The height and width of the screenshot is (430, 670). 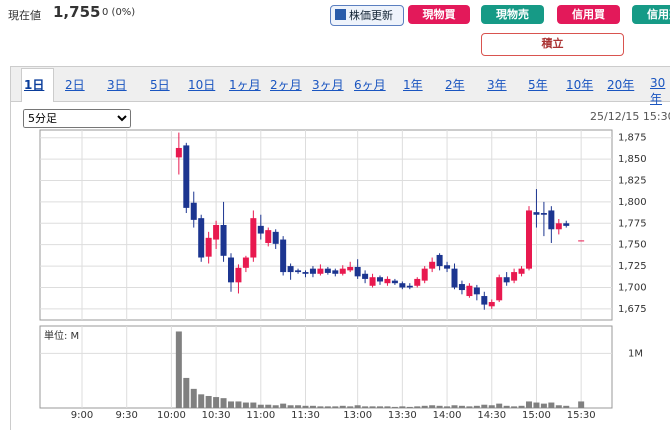 What do you see at coordinates (497, 85) in the screenshot?
I see `period-tab: 3年` at bounding box center [497, 85].